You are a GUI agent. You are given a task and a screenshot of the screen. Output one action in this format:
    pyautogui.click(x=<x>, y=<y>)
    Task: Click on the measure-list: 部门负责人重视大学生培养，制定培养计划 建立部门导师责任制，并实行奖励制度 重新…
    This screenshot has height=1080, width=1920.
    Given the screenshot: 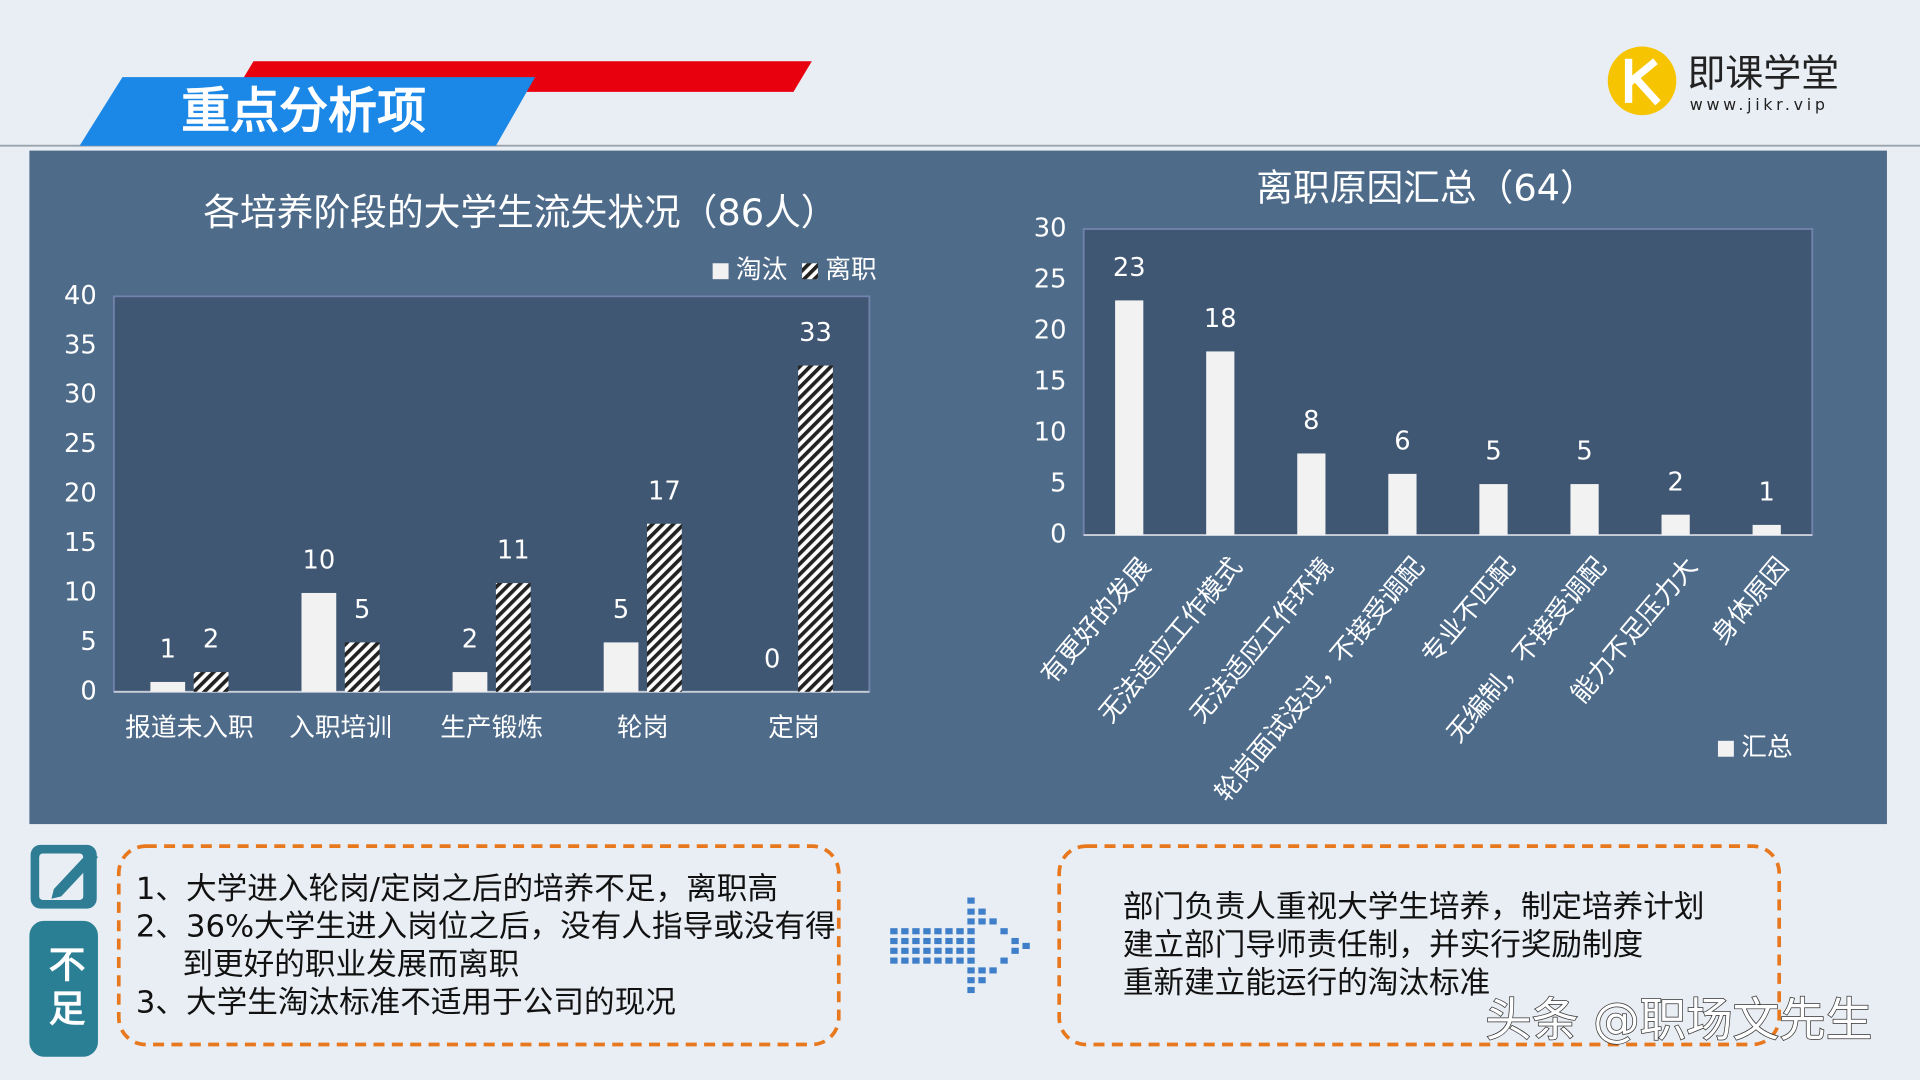 What is the action you would take?
    pyautogui.click(x=1447, y=945)
    